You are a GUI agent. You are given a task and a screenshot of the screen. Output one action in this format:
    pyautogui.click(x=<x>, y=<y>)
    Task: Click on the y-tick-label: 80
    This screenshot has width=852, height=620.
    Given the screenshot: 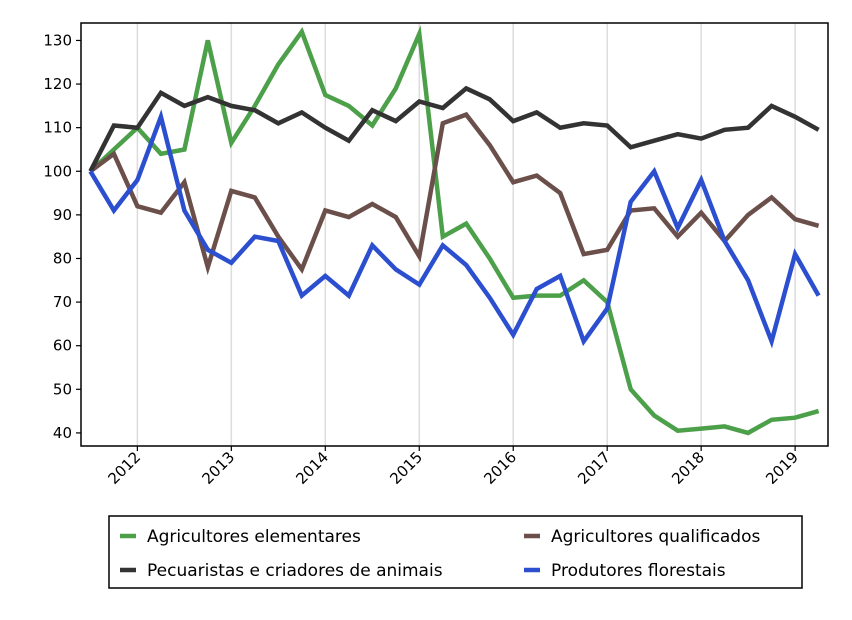 What is the action you would take?
    pyautogui.click(x=62, y=258)
    